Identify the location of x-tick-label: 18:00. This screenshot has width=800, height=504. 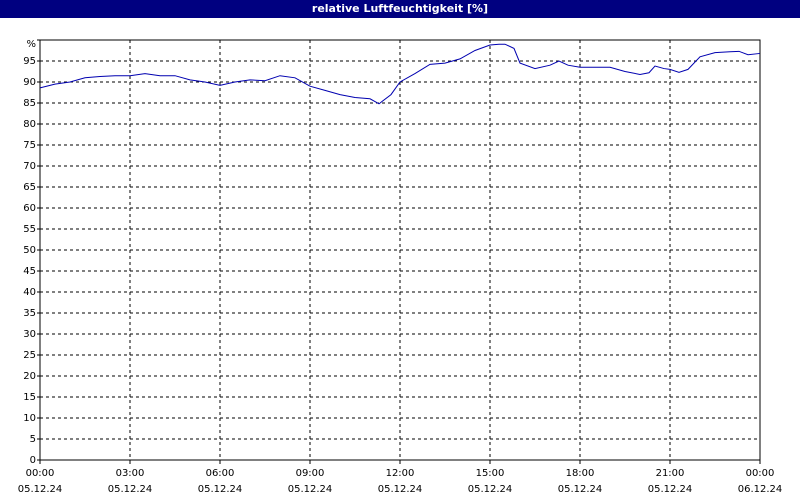
(580, 473).